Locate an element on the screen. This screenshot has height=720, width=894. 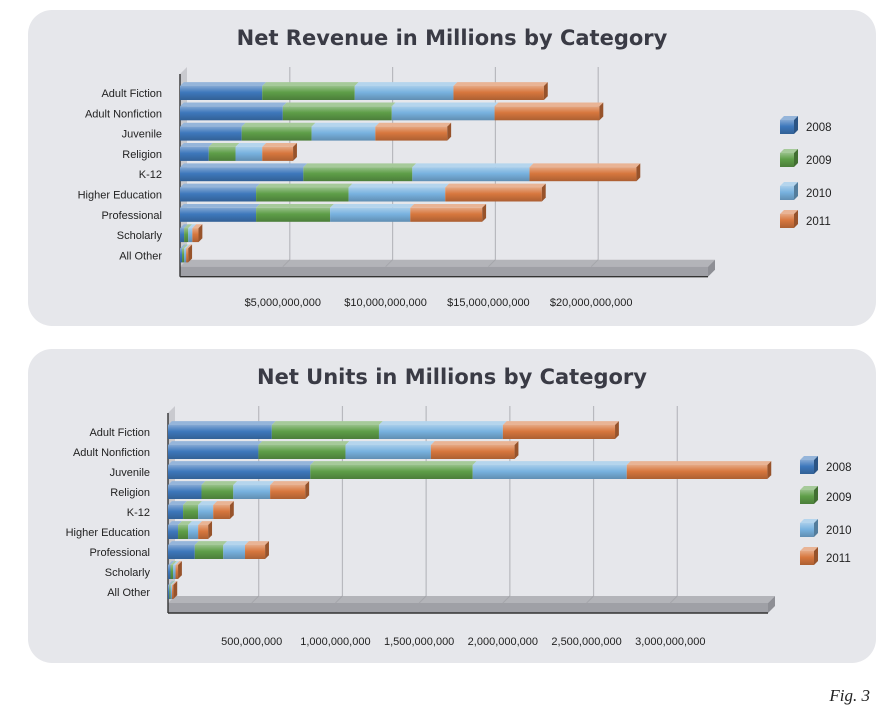
figure-label: Fig. 3 is located at coordinates (849, 695).